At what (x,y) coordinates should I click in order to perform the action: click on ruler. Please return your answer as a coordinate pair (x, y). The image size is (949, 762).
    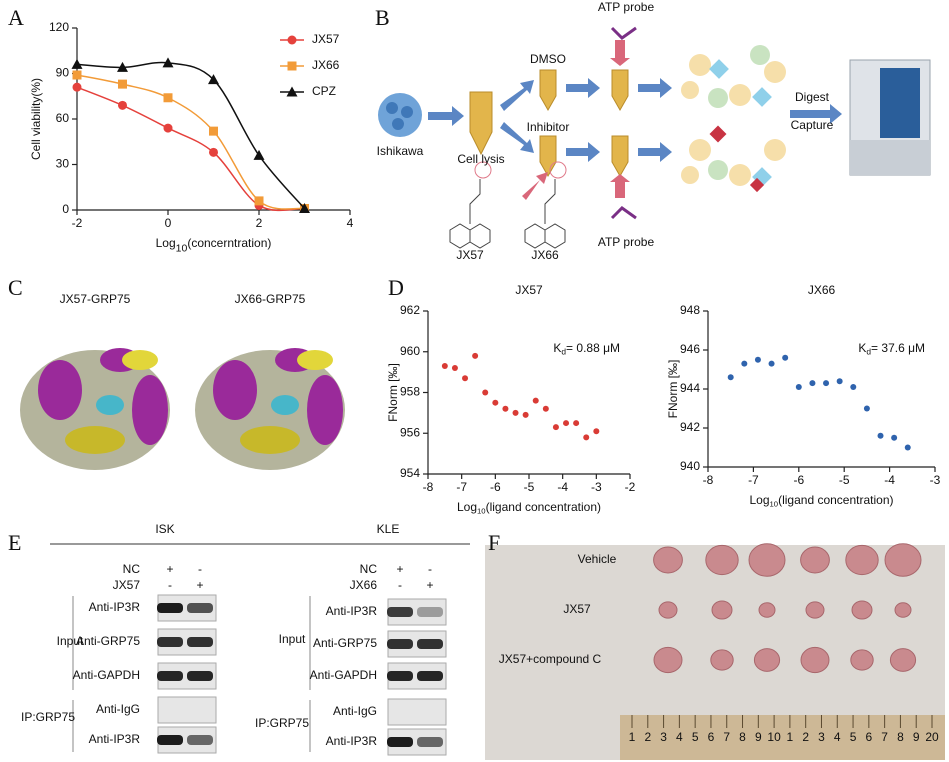
    Looking at the image, I should click on (782, 737).